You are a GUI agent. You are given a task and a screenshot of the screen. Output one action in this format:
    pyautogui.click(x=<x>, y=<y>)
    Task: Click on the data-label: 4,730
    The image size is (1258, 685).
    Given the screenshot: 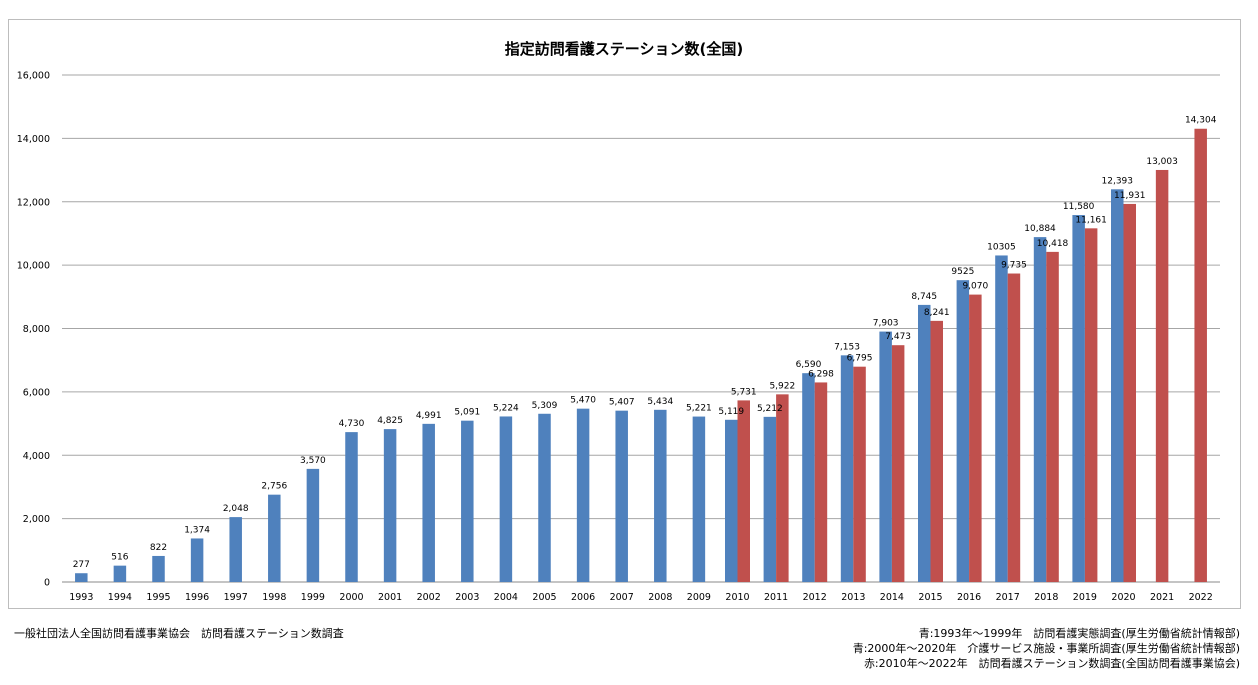 What is the action you would take?
    pyautogui.click(x=352, y=424)
    